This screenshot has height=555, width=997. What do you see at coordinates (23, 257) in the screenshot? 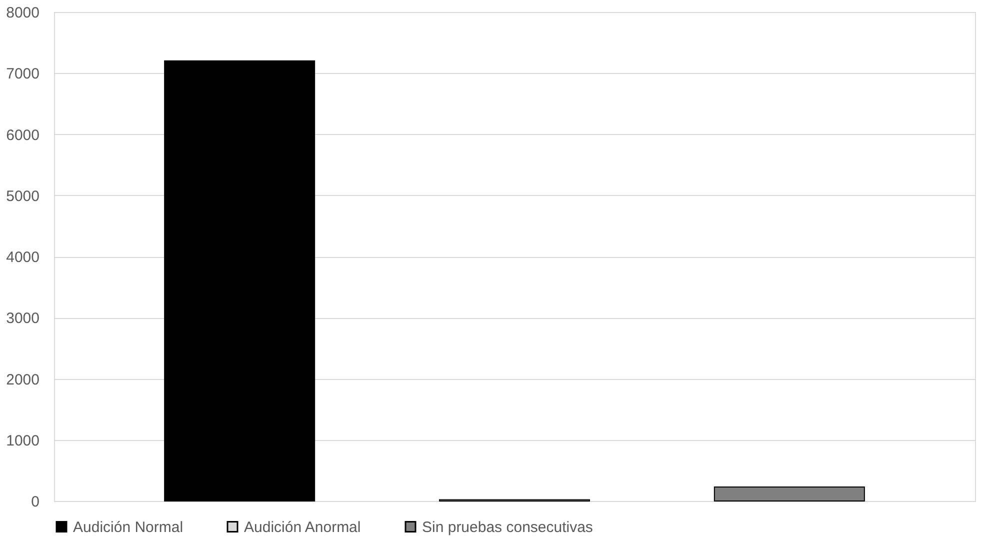
I see `y-tick-label: 4000` at bounding box center [23, 257].